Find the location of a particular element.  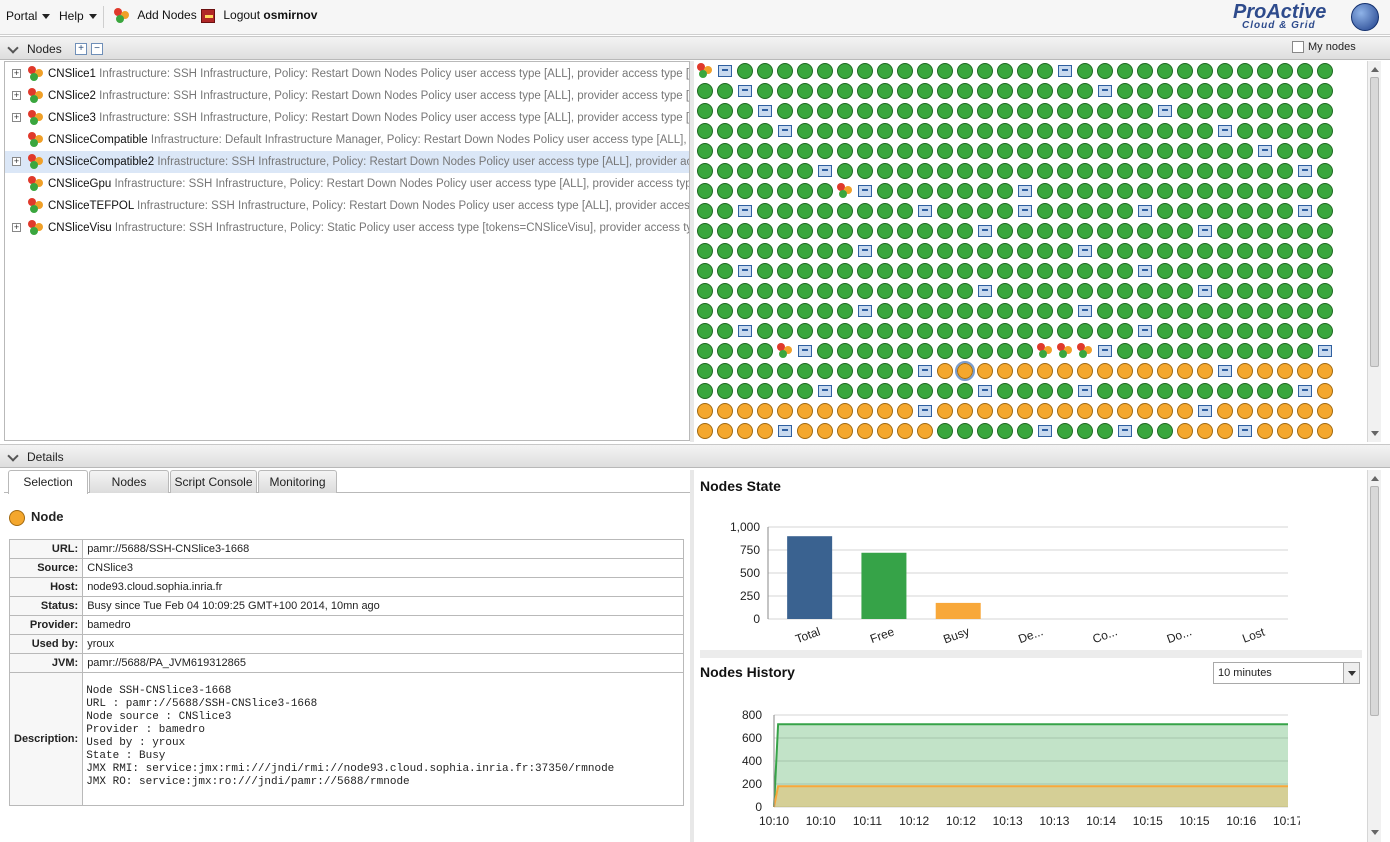

scroll-down-icon is located at coordinates (1375, 832).